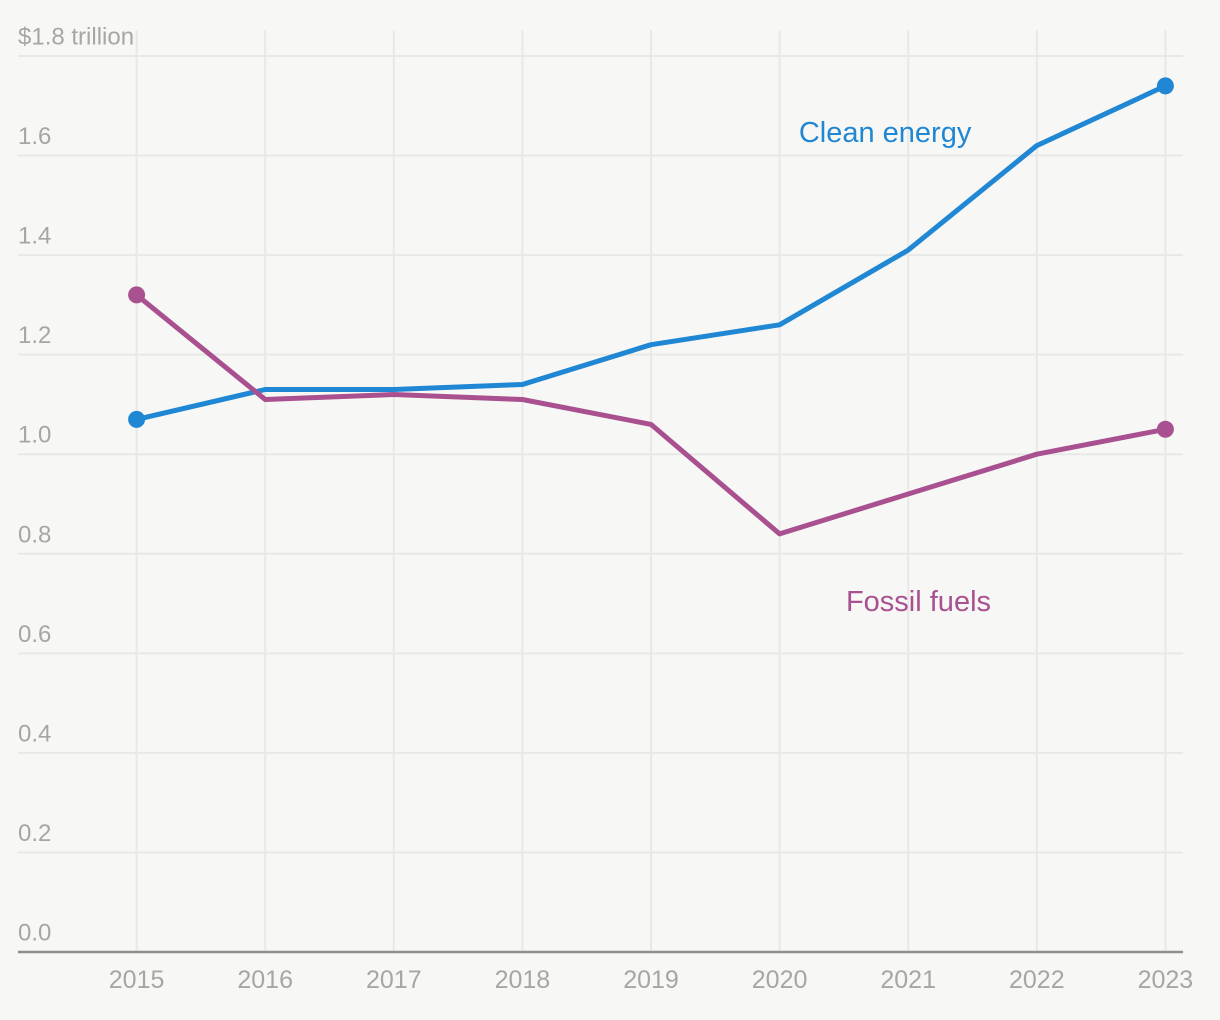  I want to click on x-tick-label-2015: 2015, so click(137, 980).